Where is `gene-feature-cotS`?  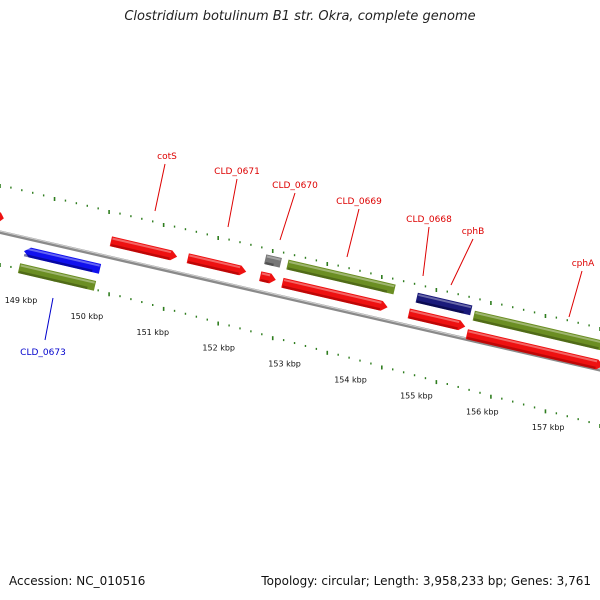 gene-feature-cotS is located at coordinates (143, 248).